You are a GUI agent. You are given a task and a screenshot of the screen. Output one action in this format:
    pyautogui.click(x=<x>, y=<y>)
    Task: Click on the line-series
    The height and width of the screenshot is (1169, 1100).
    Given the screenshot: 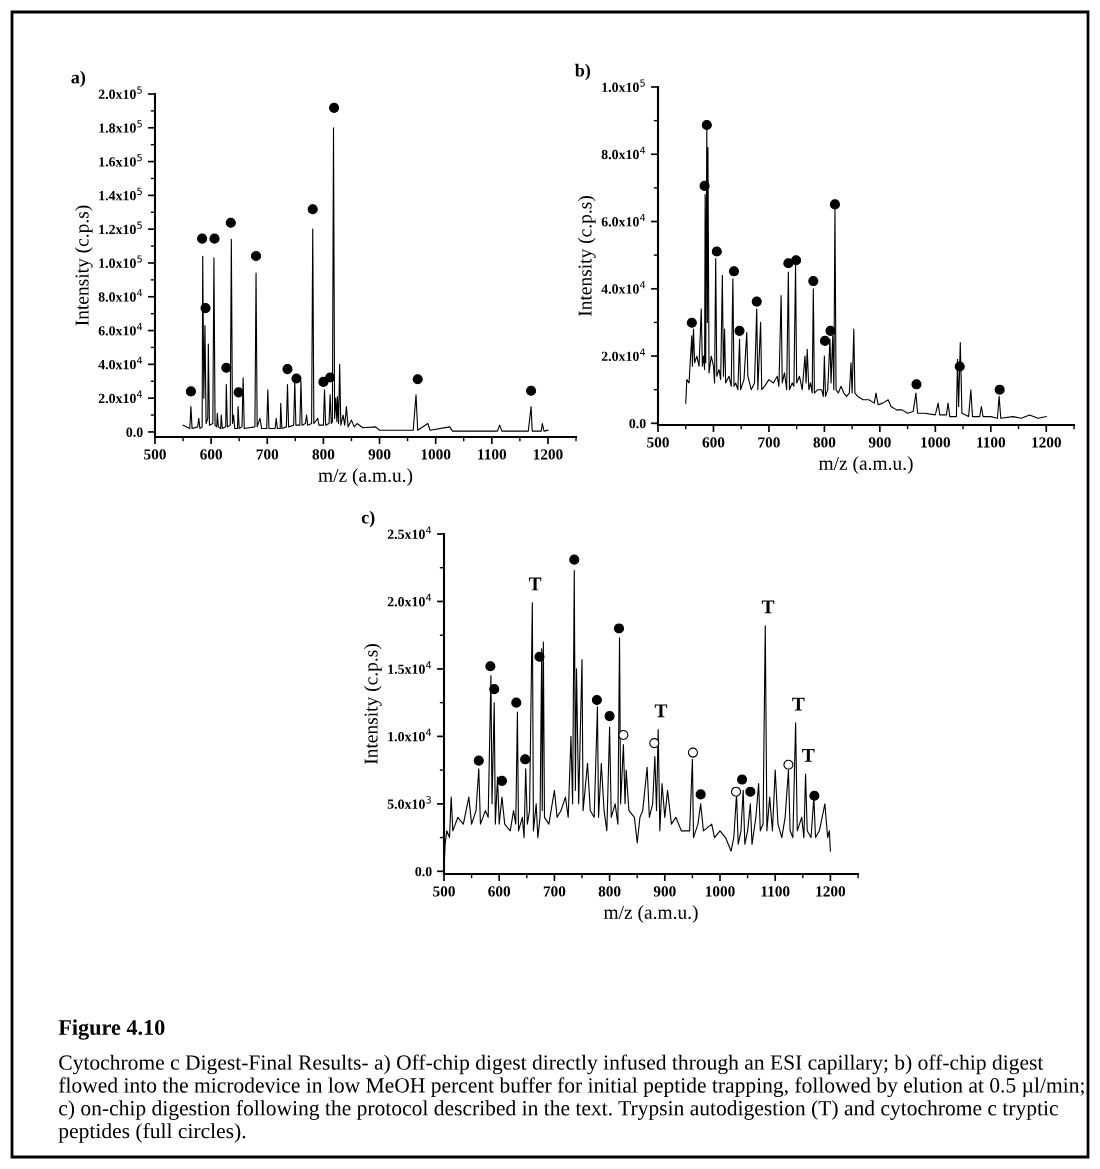 What is the action you would take?
    pyautogui.click(x=365, y=279)
    